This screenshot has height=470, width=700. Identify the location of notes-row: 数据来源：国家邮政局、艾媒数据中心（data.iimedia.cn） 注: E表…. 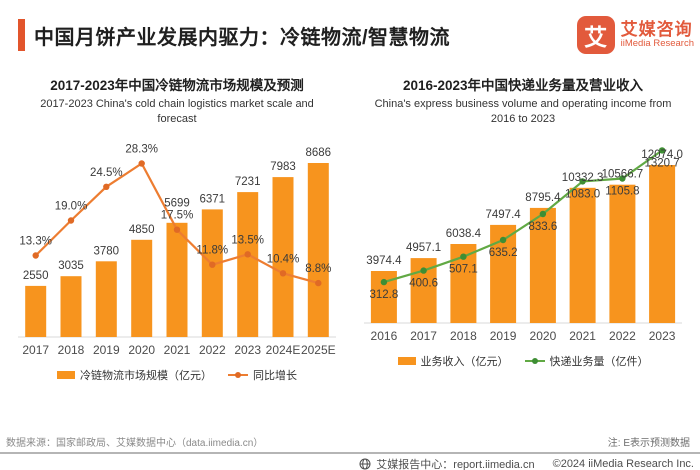
(350, 443).